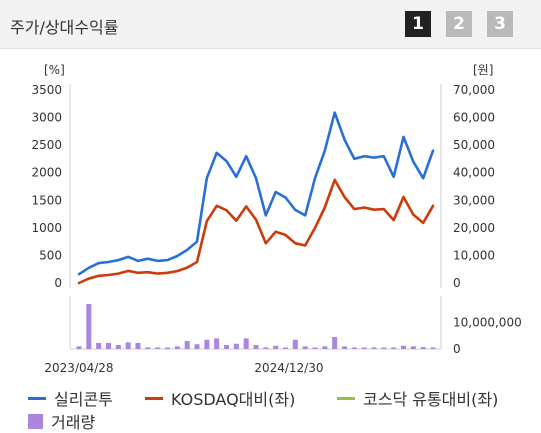 This screenshot has height=433, width=541. Describe the element at coordinates (431, 399) in the screenshot. I see `legend-label-sector: 코스닥 유통대비(좌)` at that location.